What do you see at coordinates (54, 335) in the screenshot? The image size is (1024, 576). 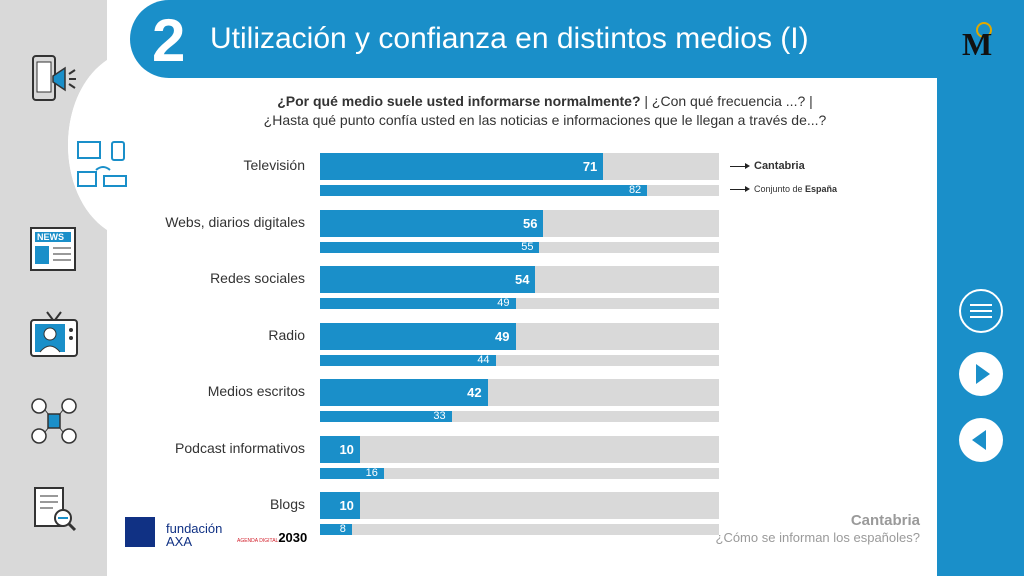 I see `tv-presenter-icon` at bounding box center [54, 335].